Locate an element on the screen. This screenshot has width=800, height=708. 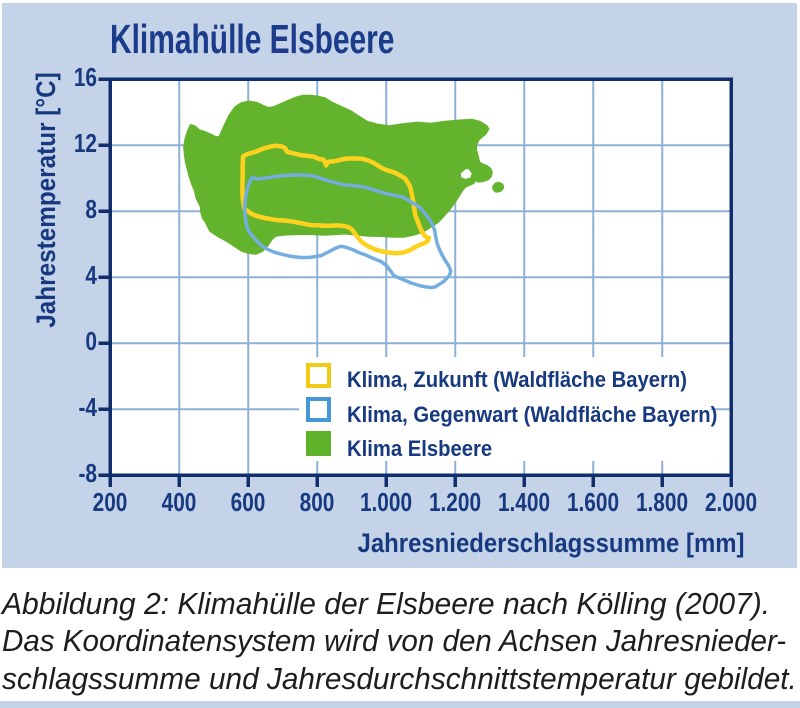
y-tick-label-4: 4 is located at coordinates (91, 275).